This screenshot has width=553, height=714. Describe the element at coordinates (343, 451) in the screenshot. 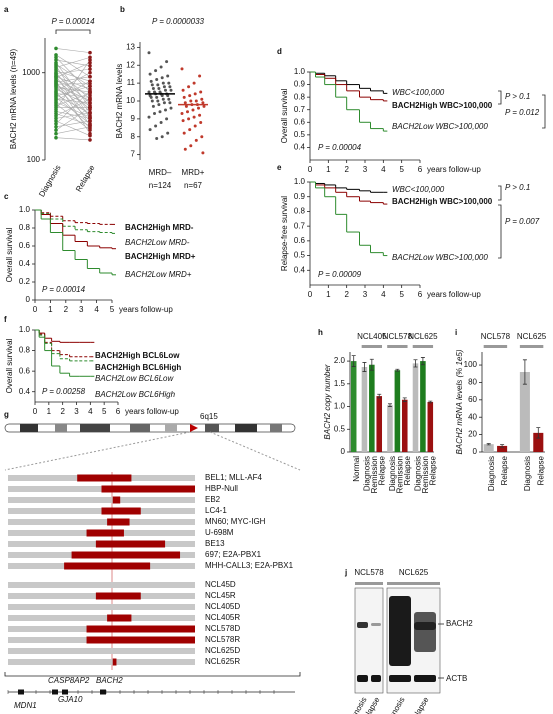

I see `y-tick-label: 0` at that location.